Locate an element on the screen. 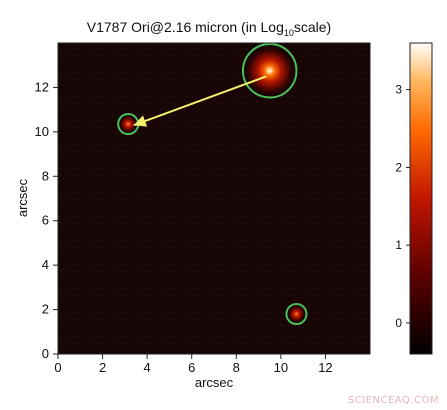 This screenshot has height=410, width=447. x-tick-label: 4 is located at coordinates (147, 367).